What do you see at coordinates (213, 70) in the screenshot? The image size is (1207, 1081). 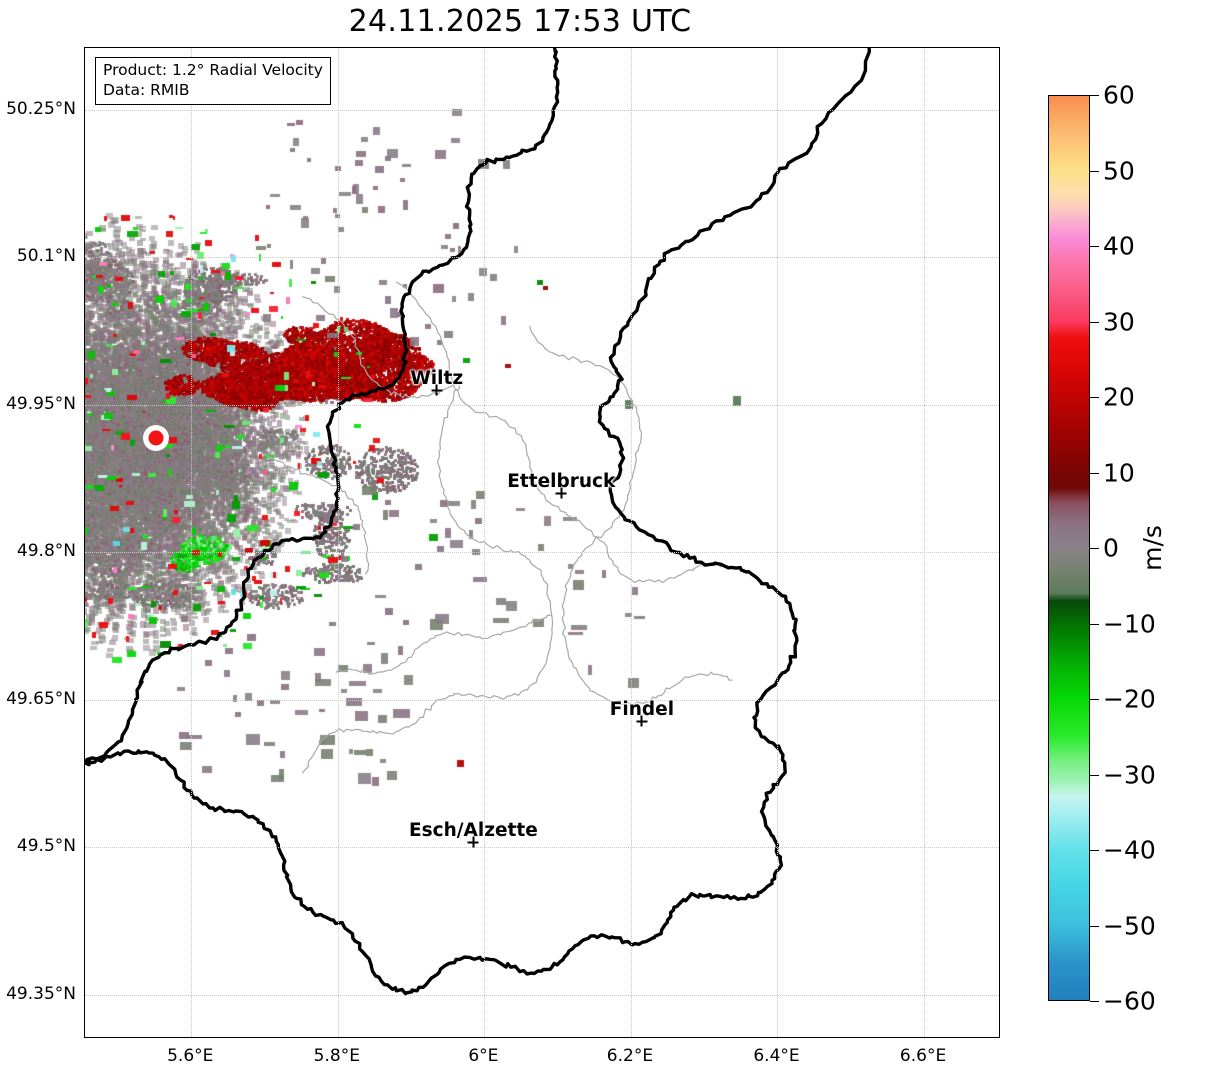 I see `product-label: Product: 1.2° Radial Velocity` at bounding box center [213, 70].